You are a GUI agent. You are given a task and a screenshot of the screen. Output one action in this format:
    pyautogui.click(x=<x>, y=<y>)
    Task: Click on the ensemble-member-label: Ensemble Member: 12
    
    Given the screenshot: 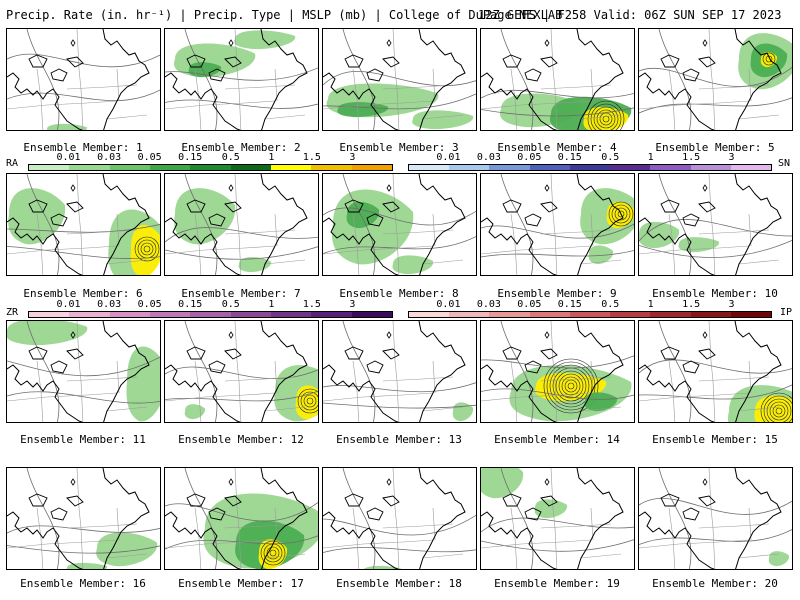 What is the action you would take?
    pyautogui.click(x=241, y=439)
    